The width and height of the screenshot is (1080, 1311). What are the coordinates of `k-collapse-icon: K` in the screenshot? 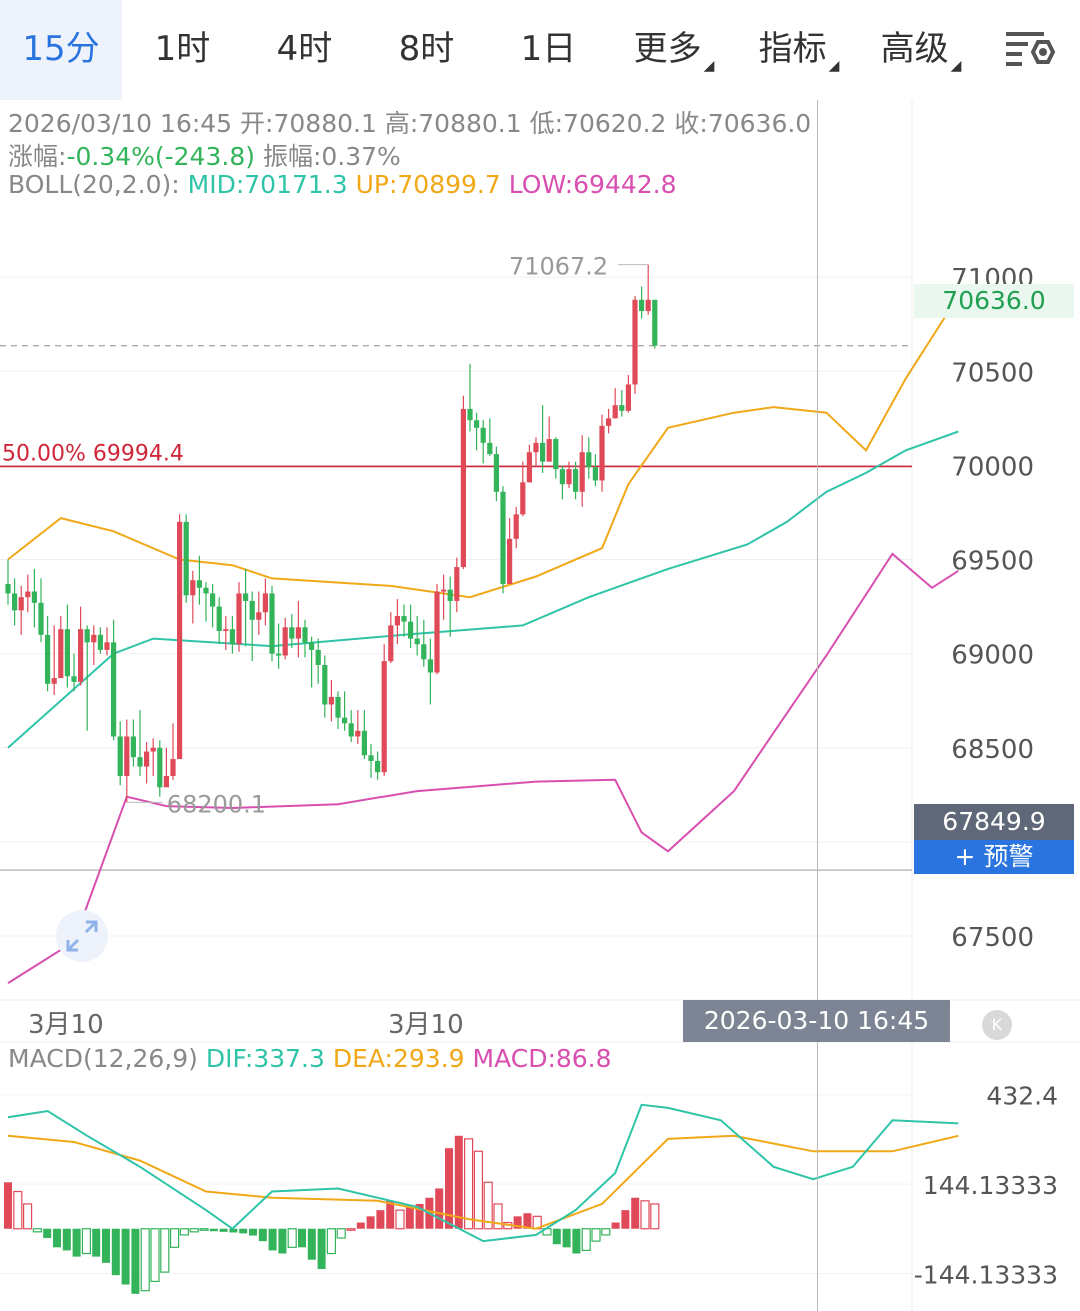 It's located at (997, 1025).